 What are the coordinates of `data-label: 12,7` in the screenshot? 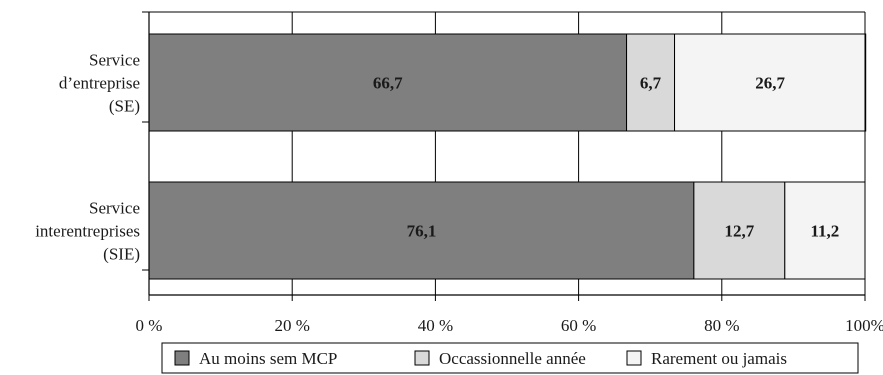 It's located at (739, 231).